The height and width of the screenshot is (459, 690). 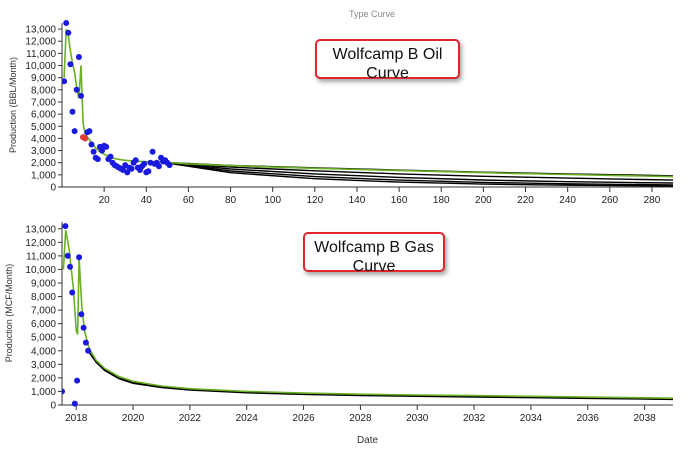 What do you see at coordinates (105, 200) in the screenshot?
I see `oil-x-tick-label: 20` at bounding box center [105, 200].